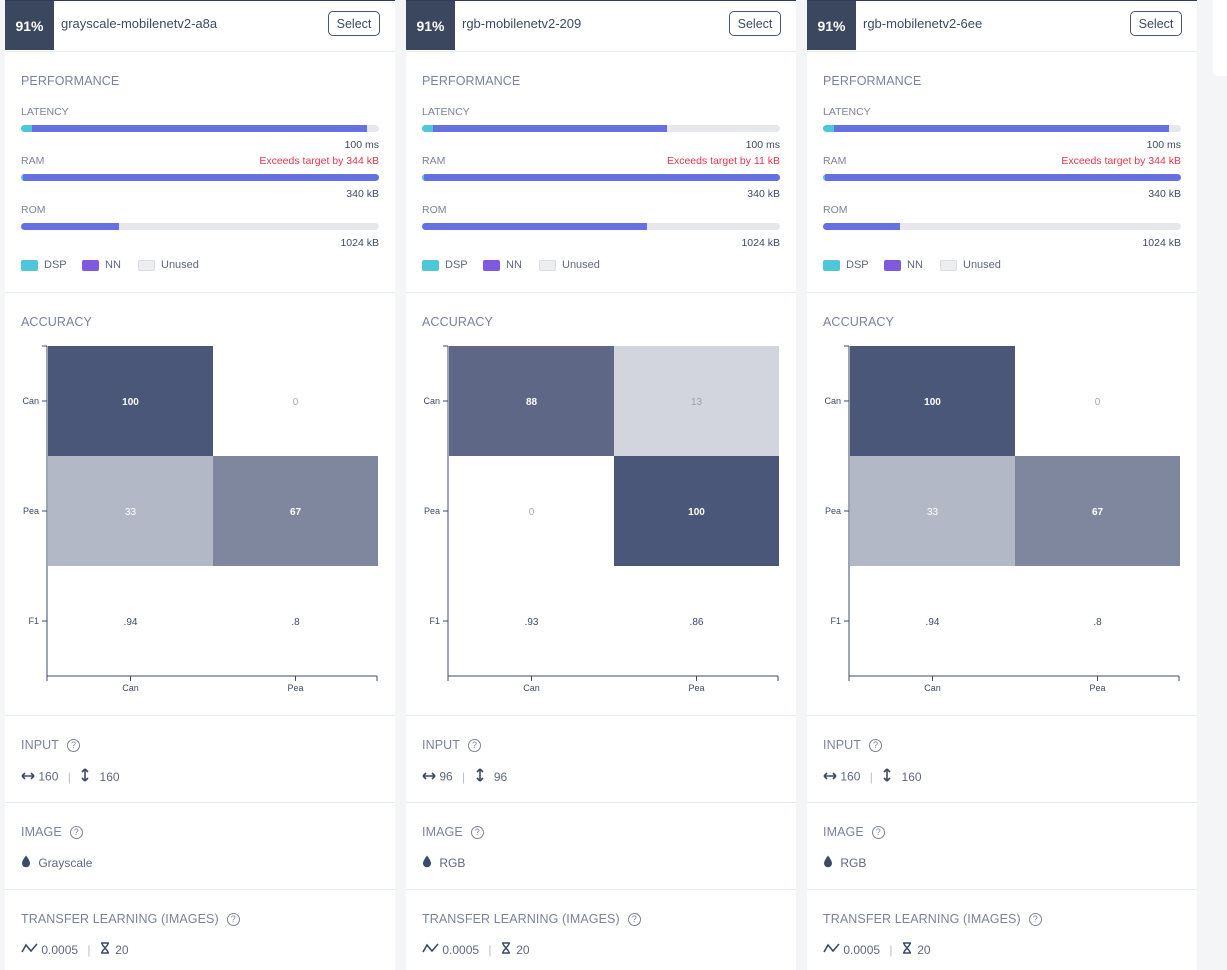  What do you see at coordinates (445, 266) in the screenshot?
I see `legend-dsp: DSP` at bounding box center [445, 266].